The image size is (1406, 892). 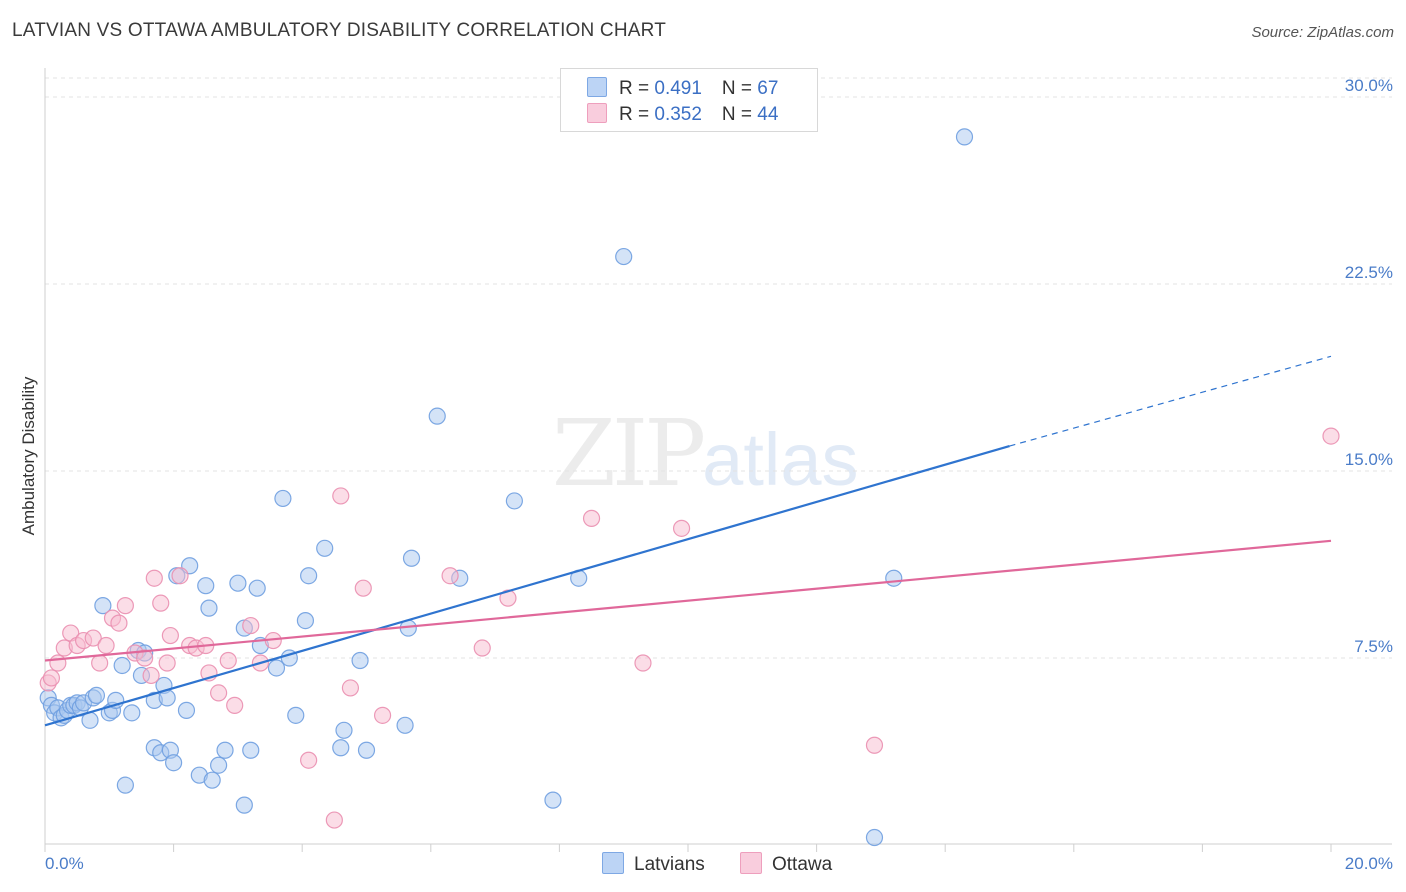 I want to click on ottawa-trend-line, so click(x=688, y=600).